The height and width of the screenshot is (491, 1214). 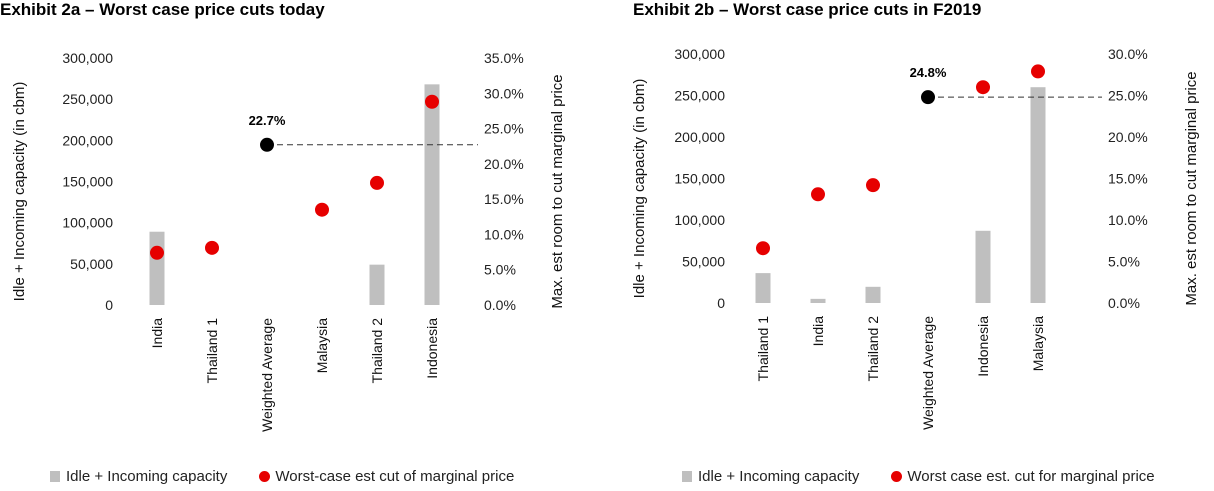 I want to click on weighted-average-label: 24.8%, so click(x=928, y=72).